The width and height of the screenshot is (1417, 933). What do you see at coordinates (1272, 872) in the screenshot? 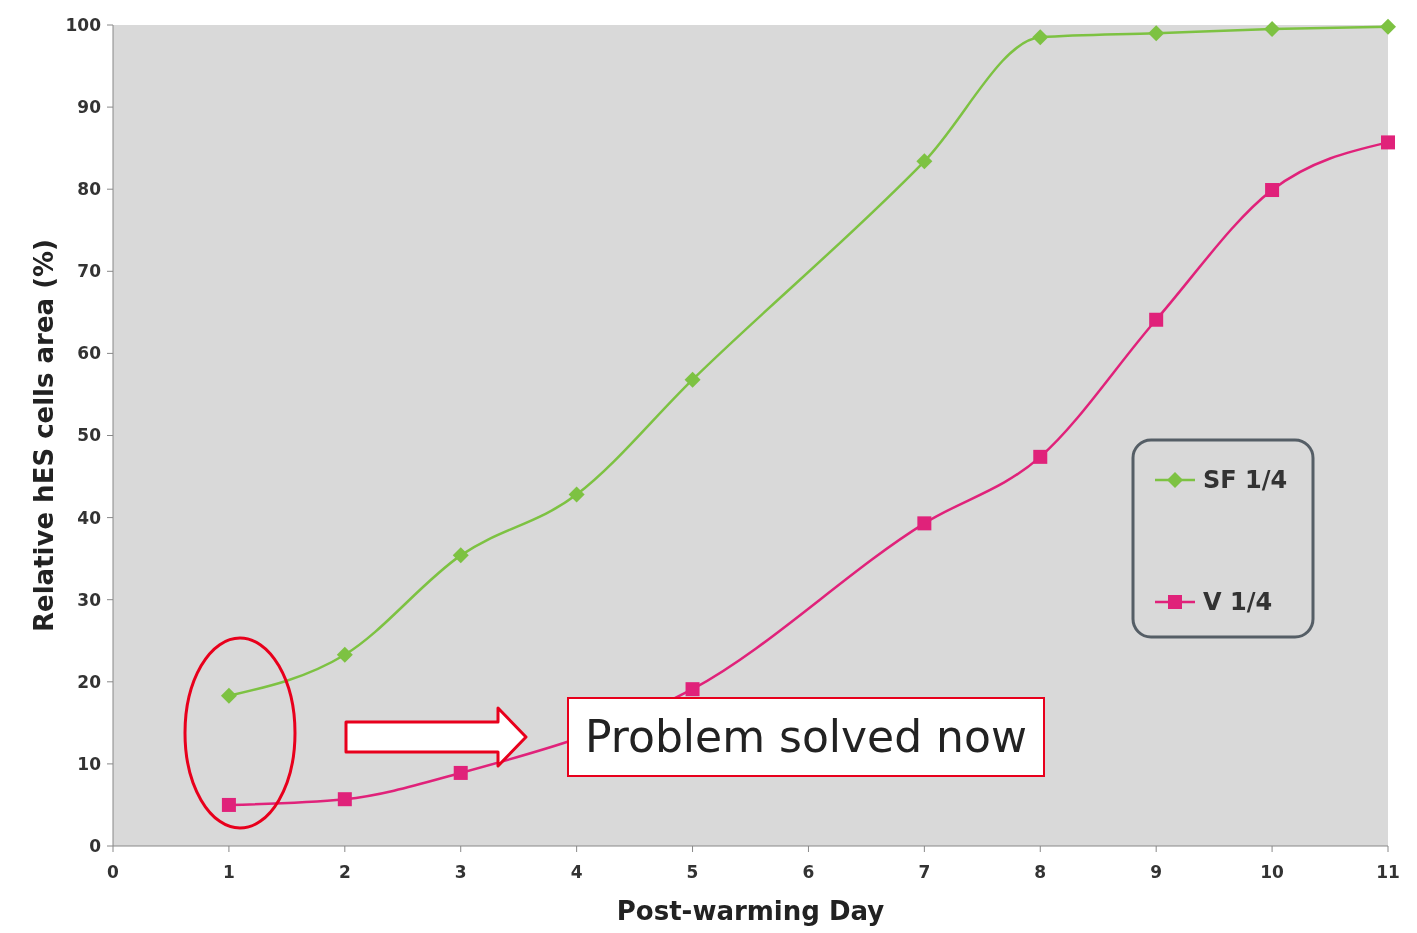
I see `x-tick-label: 10` at bounding box center [1272, 872].